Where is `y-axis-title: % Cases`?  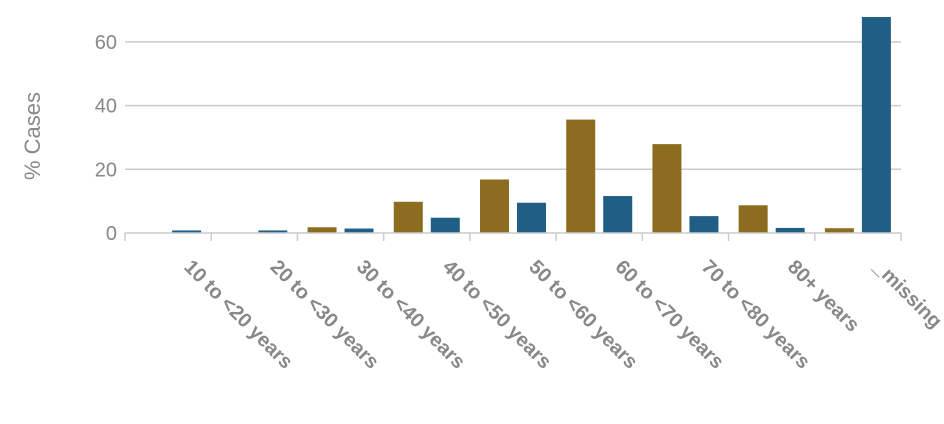
y-axis-title: % Cases is located at coordinates (32, 136).